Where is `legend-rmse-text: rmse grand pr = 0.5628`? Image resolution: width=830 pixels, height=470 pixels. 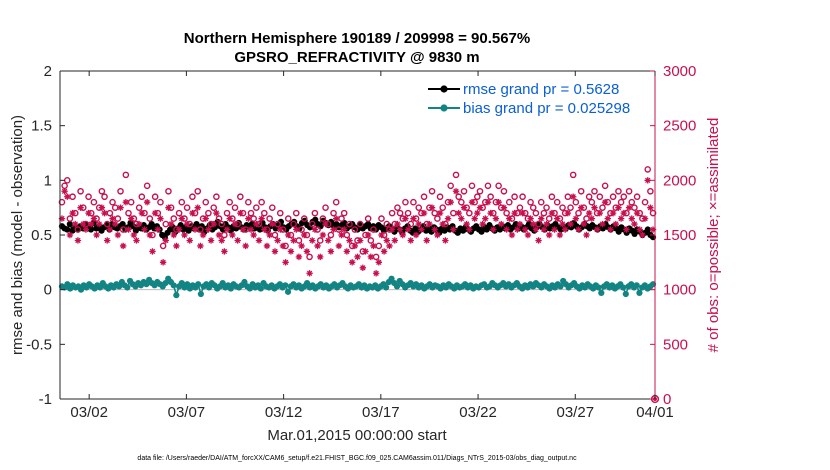
legend-rmse-text: rmse grand pr = 0.5628 is located at coordinates (541, 89).